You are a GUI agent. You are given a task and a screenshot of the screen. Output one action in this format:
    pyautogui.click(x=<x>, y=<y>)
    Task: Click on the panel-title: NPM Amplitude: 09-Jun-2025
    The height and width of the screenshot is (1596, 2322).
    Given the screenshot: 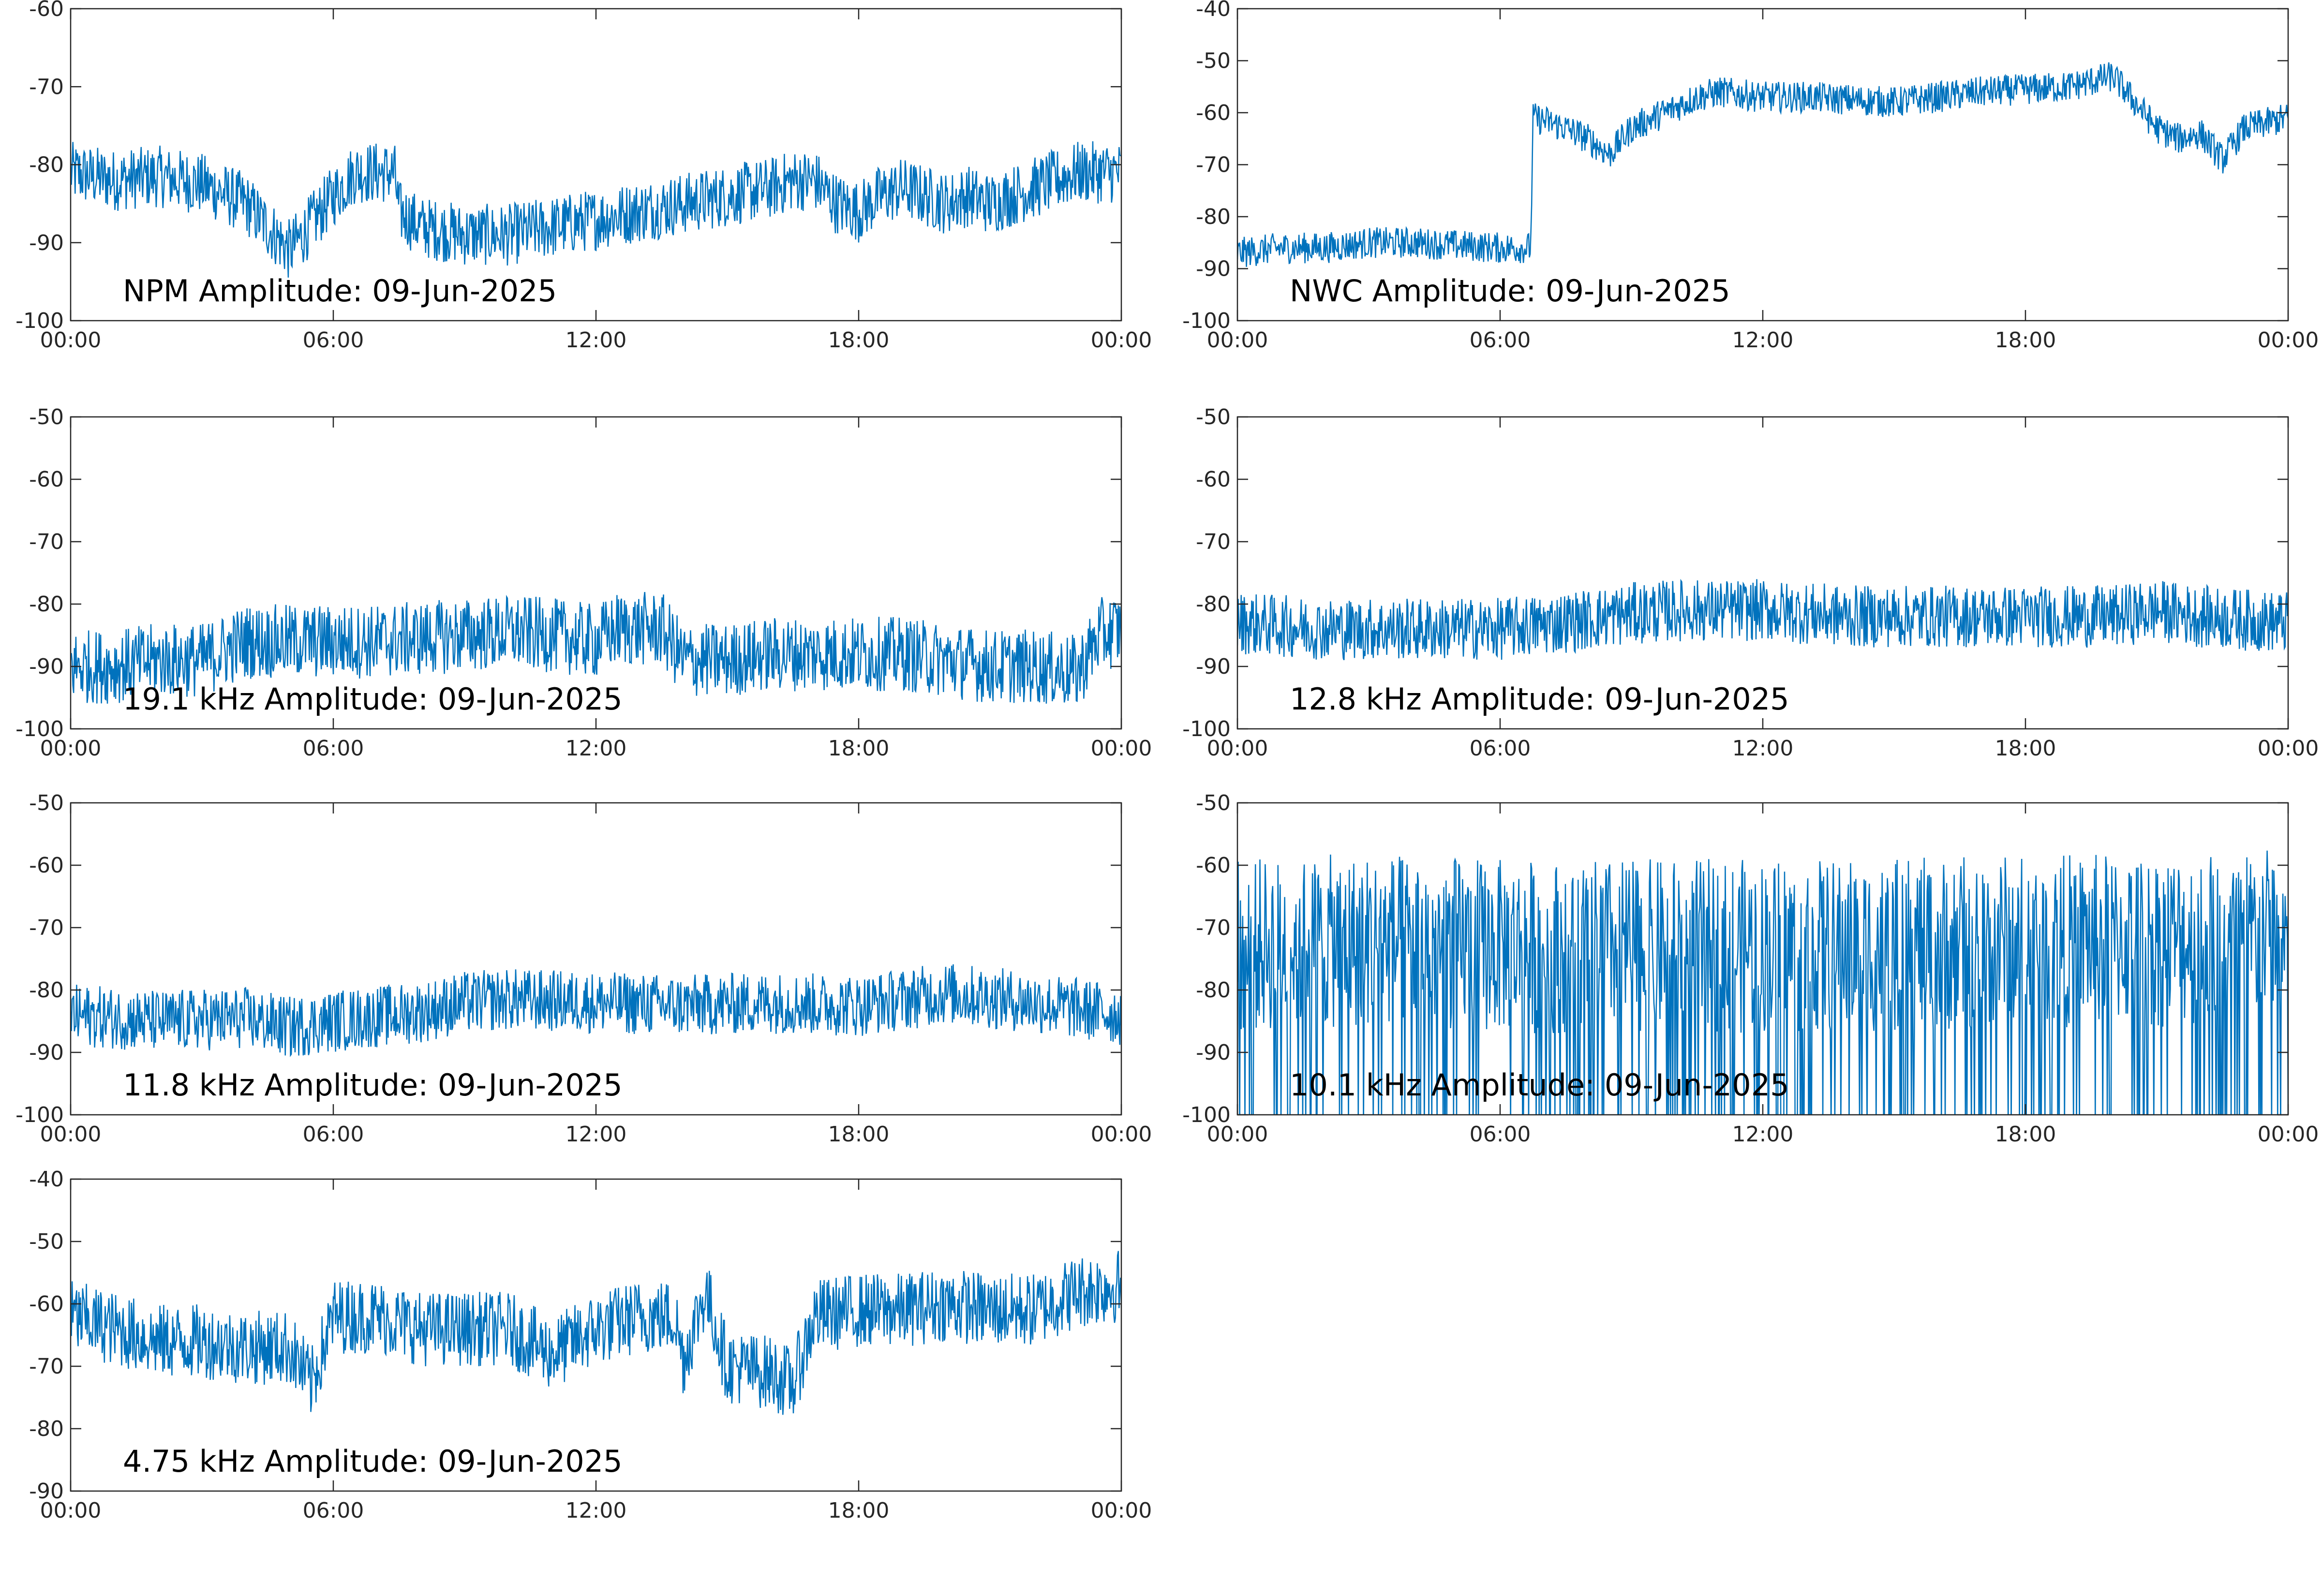 What is the action you would take?
    pyautogui.click(x=340, y=291)
    